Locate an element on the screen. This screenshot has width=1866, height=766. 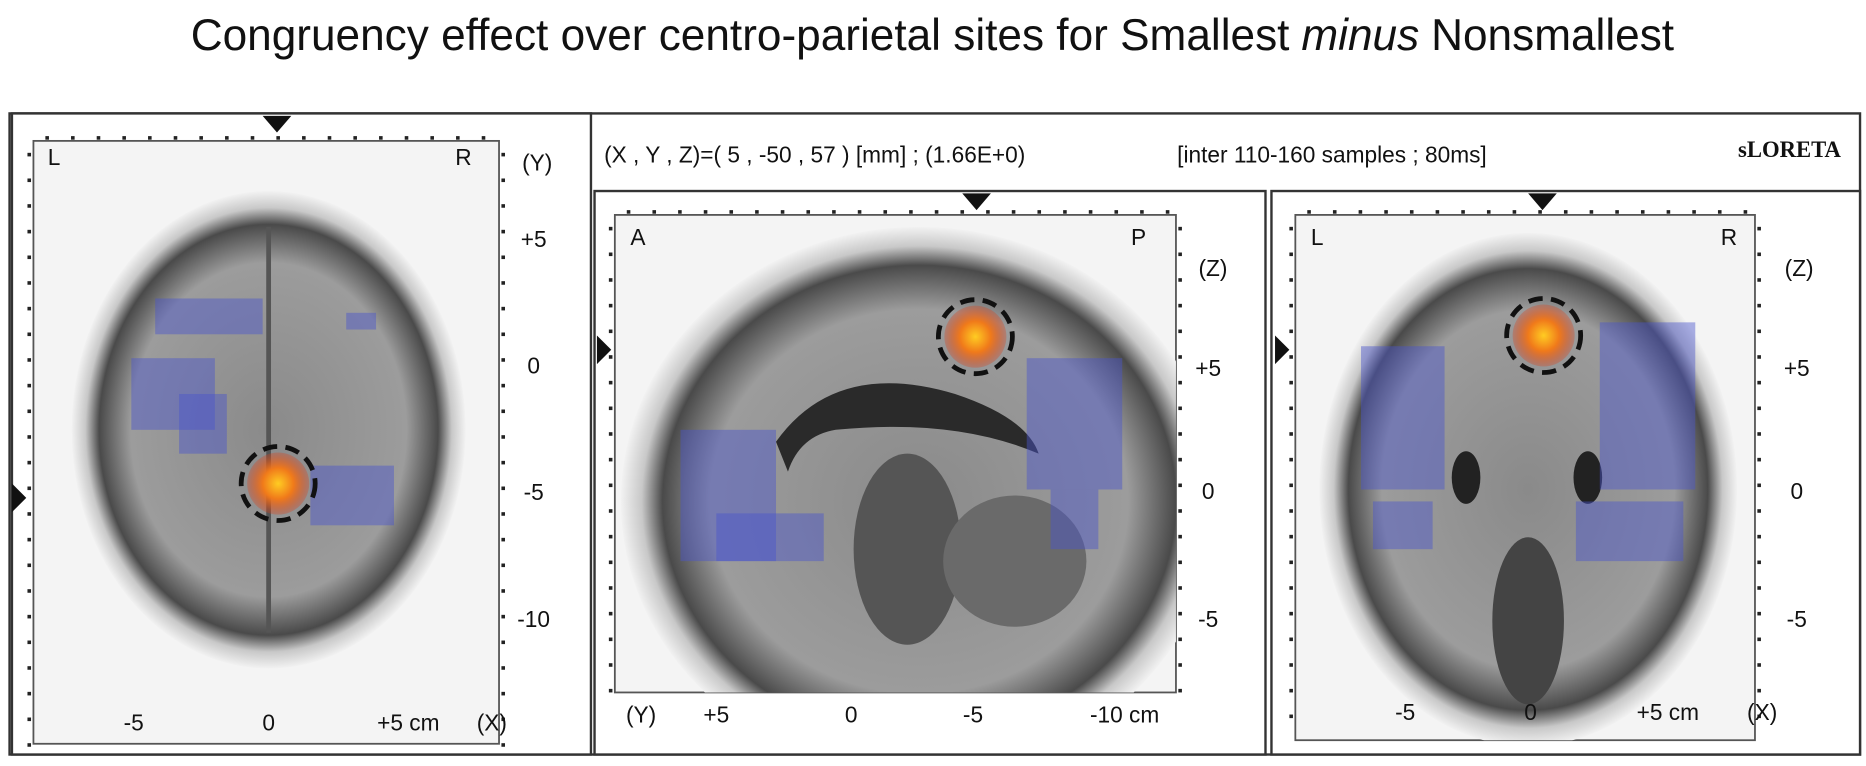
horizontal-tick-label: -5 is located at coordinates (134, 723).